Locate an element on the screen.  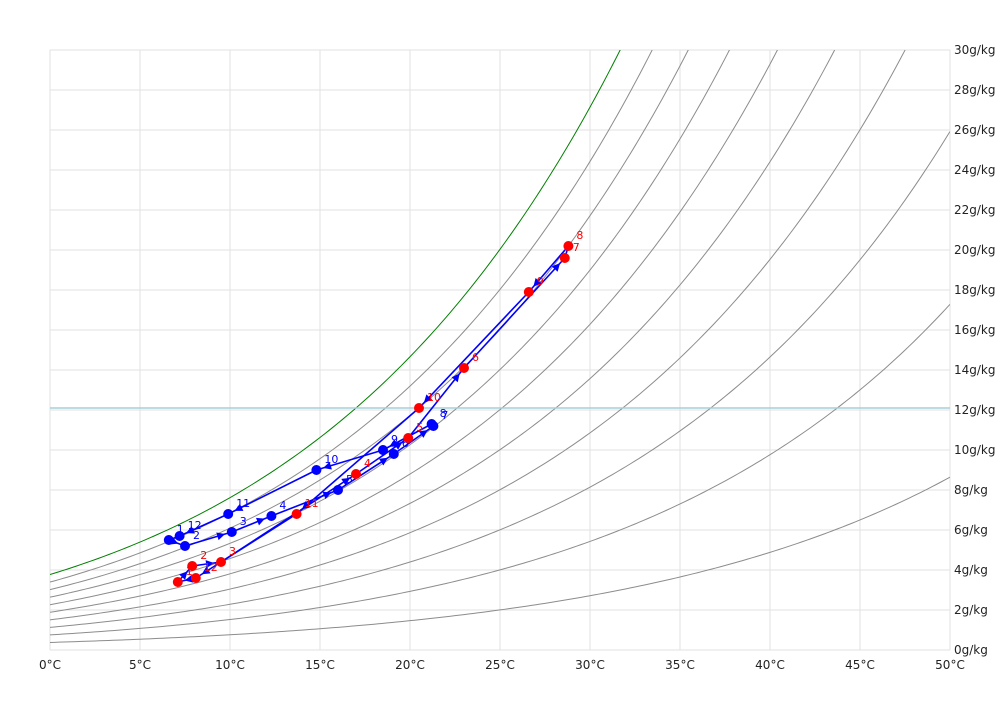
x-tick-label: 40°C is located at coordinates (770, 665).